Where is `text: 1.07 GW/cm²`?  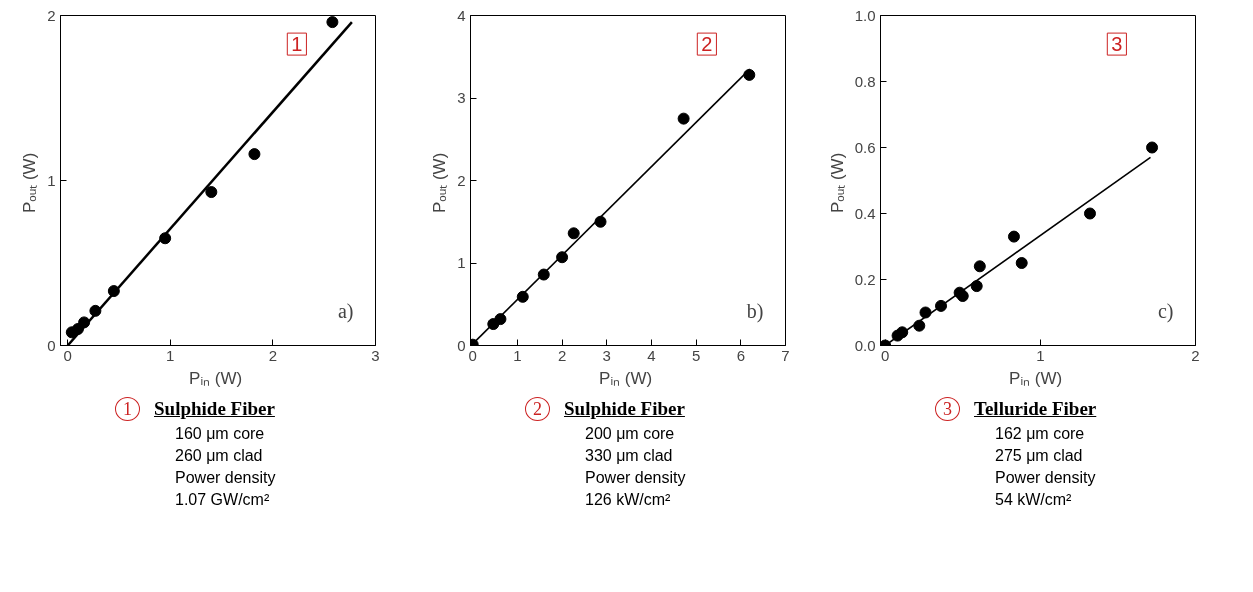
text: 1.07 GW/cm² is located at coordinates (223, 499).